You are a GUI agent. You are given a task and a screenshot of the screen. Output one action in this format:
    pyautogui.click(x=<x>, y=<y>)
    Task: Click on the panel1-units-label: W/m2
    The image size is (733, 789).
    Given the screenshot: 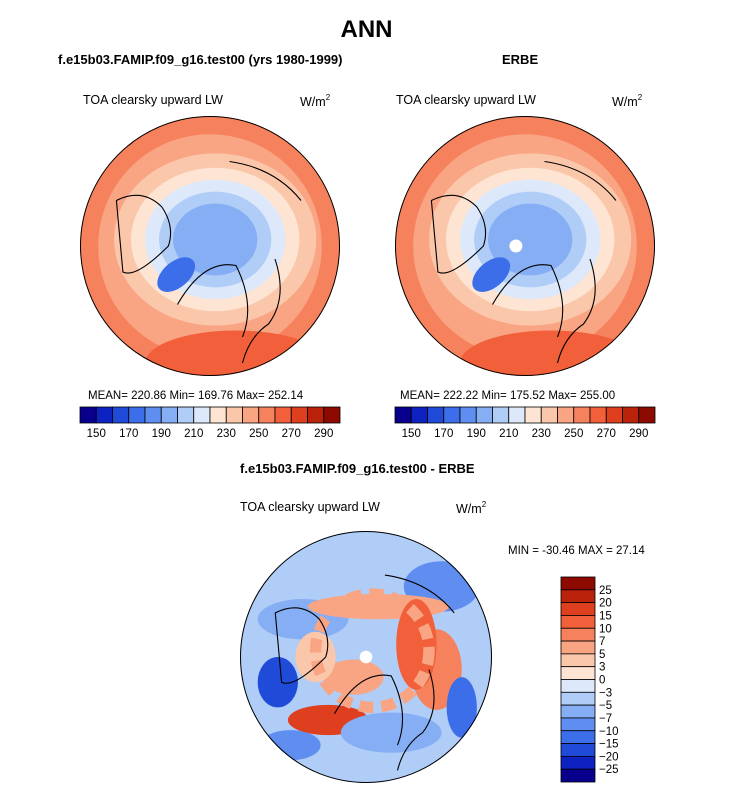 What is the action you would take?
    pyautogui.click(x=315, y=101)
    